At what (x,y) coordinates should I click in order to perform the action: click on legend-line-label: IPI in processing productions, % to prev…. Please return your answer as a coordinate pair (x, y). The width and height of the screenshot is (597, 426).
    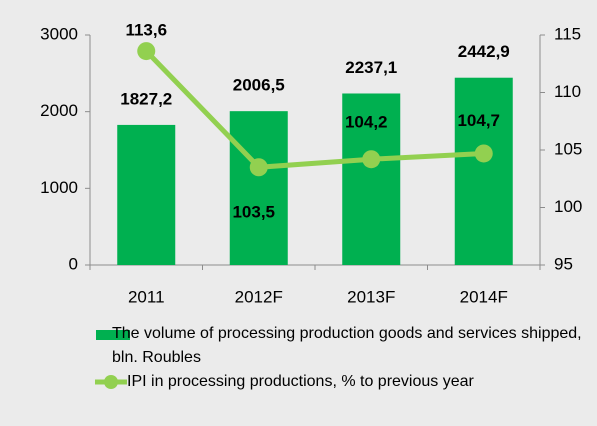
    Looking at the image, I should click on (300, 381).